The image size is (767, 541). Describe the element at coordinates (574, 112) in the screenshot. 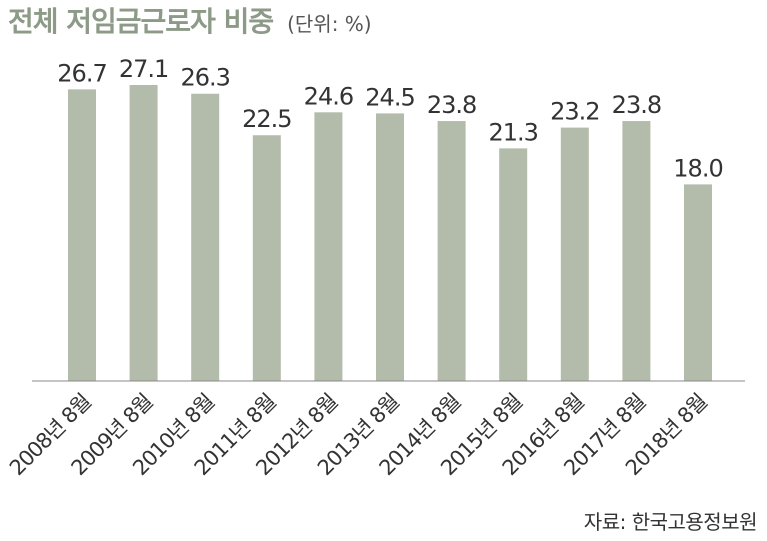

I see `data-label: 23.2` at that location.